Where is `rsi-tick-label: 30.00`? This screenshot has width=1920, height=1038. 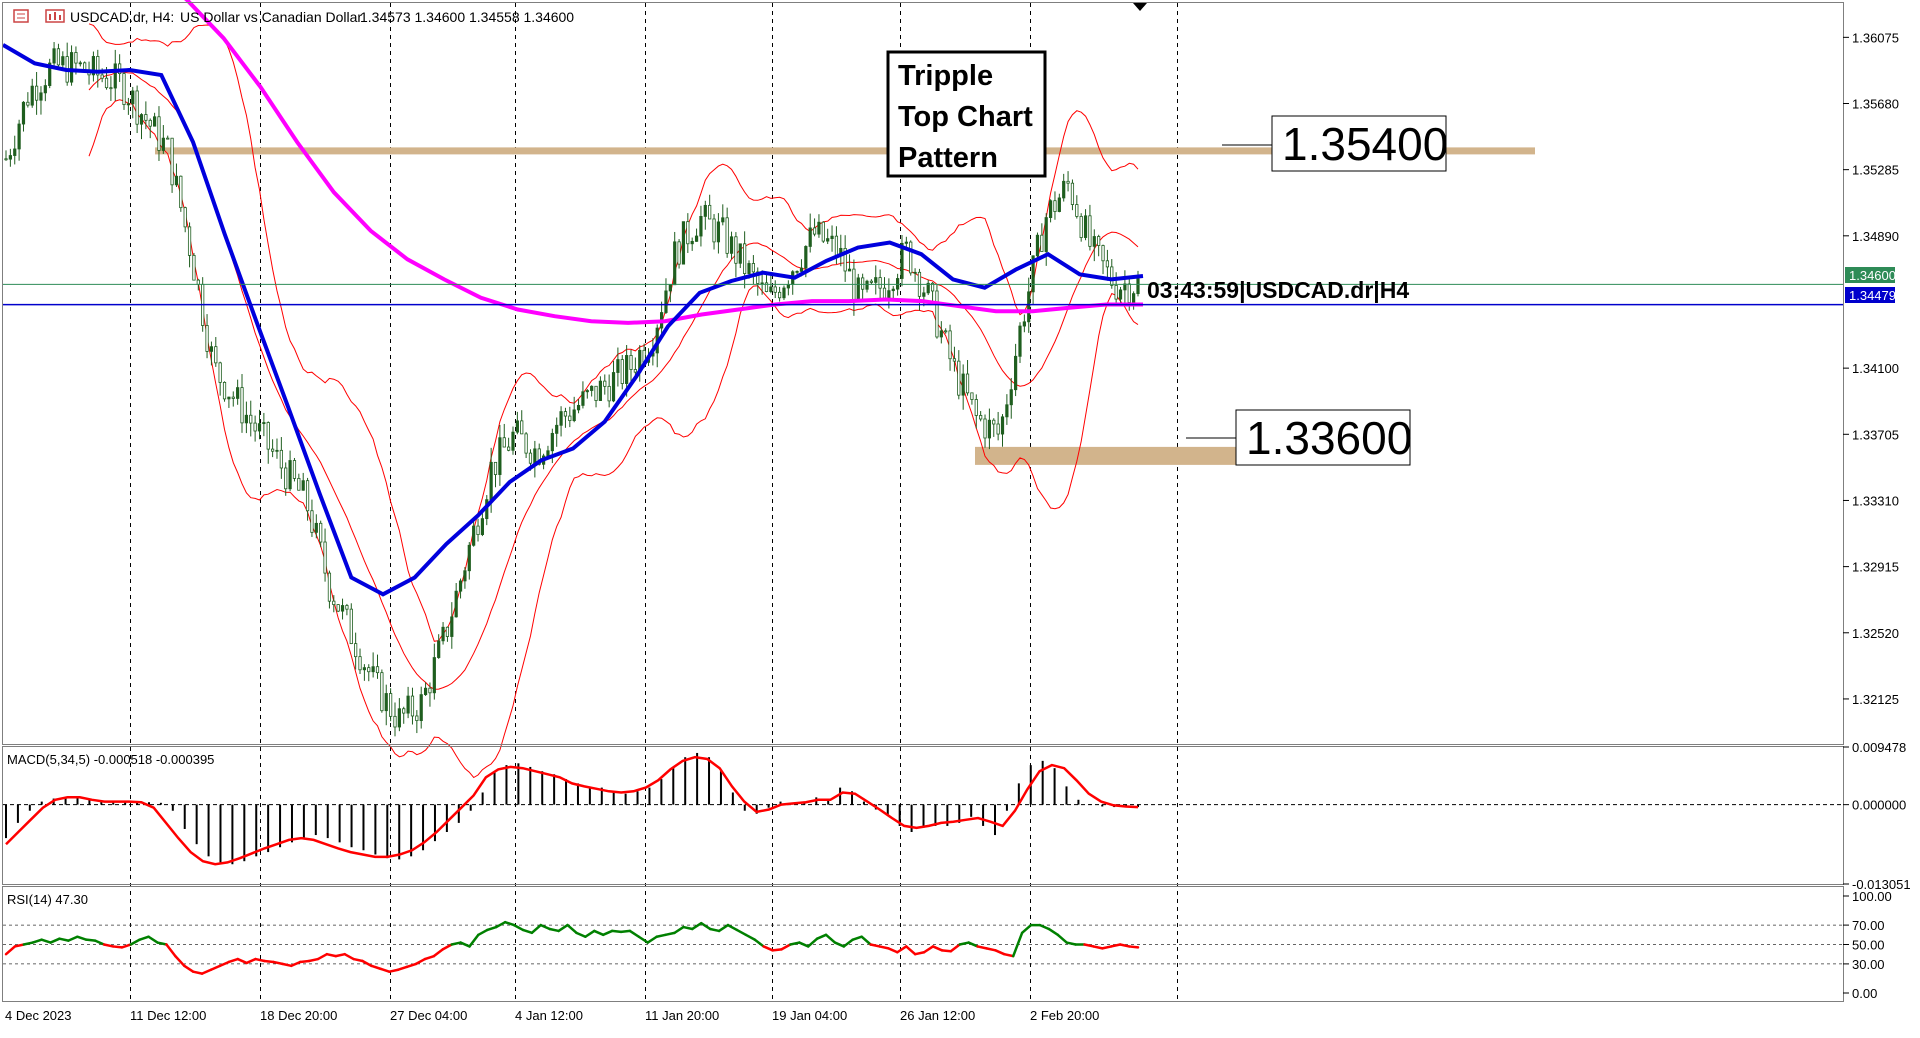 rsi-tick-label: 30.00 is located at coordinates (1868, 964).